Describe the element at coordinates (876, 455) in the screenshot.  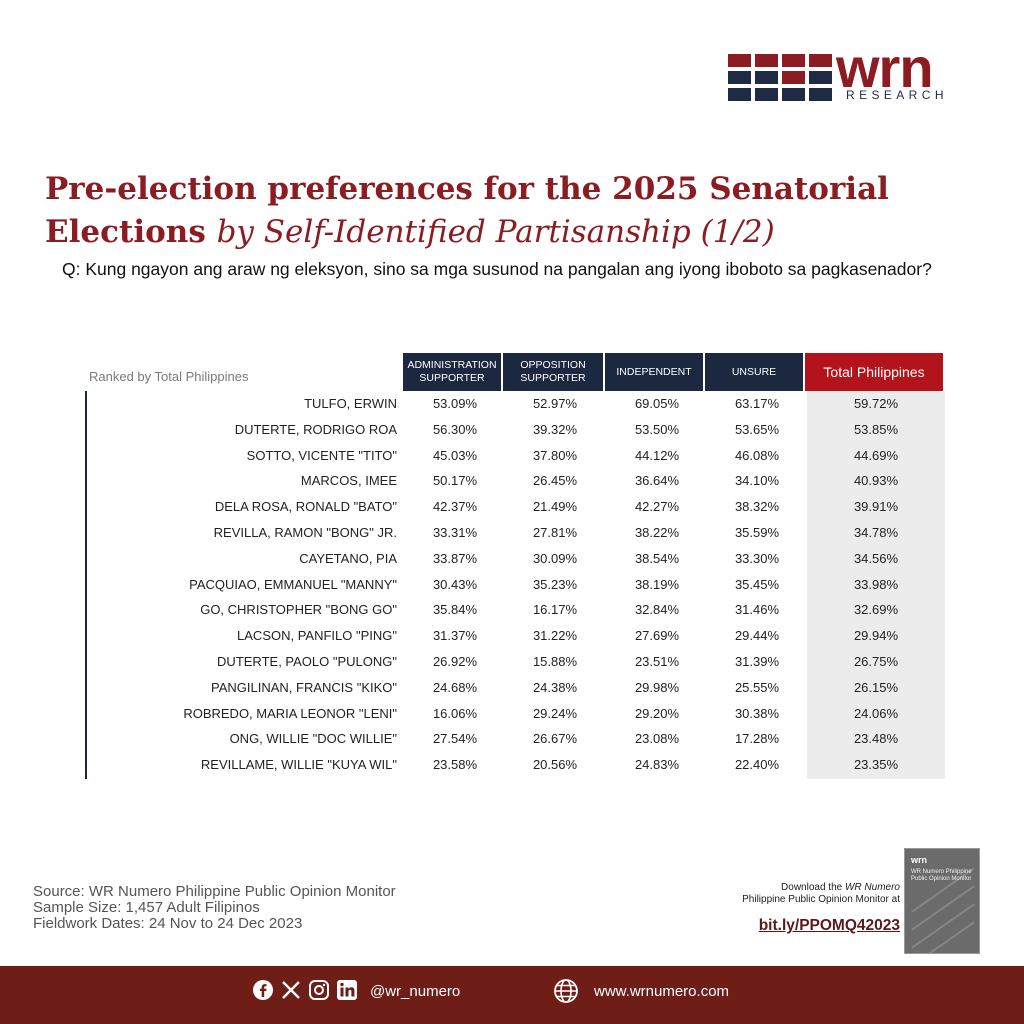
I see `total-cell: 44.69%` at that location.